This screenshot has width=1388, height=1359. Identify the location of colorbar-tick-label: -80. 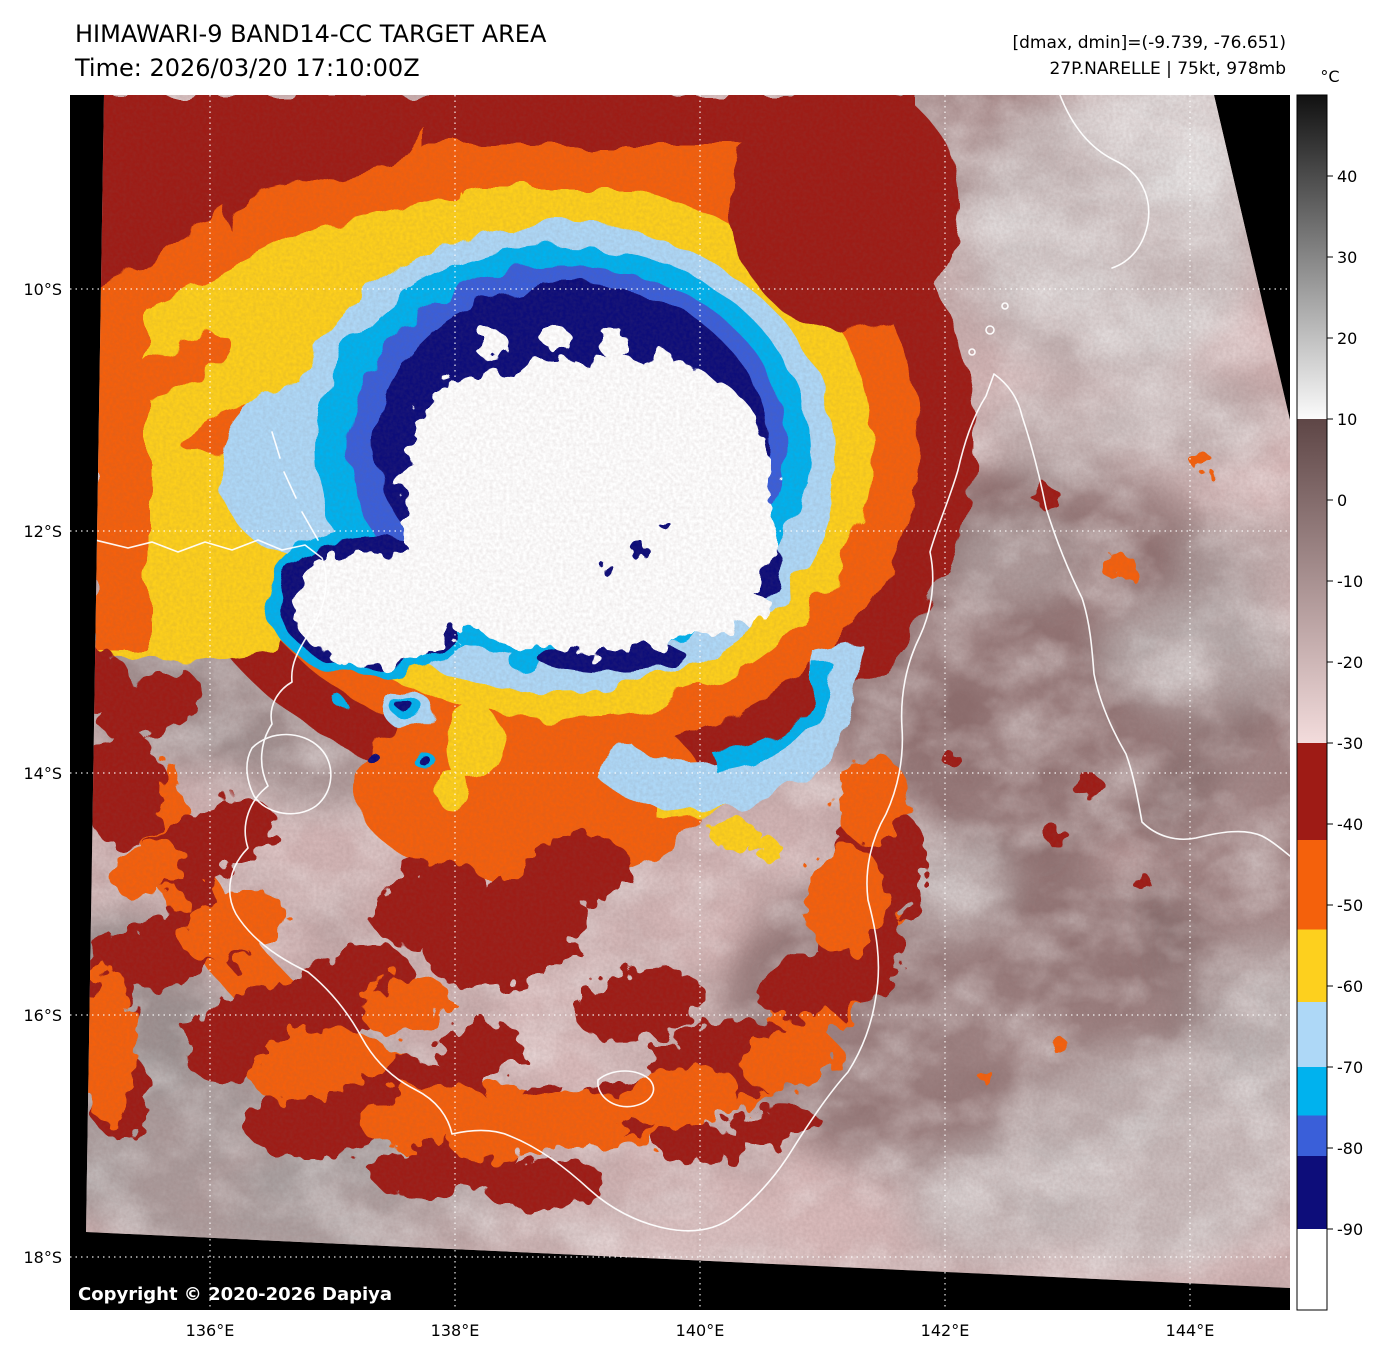
(1350, 1148).